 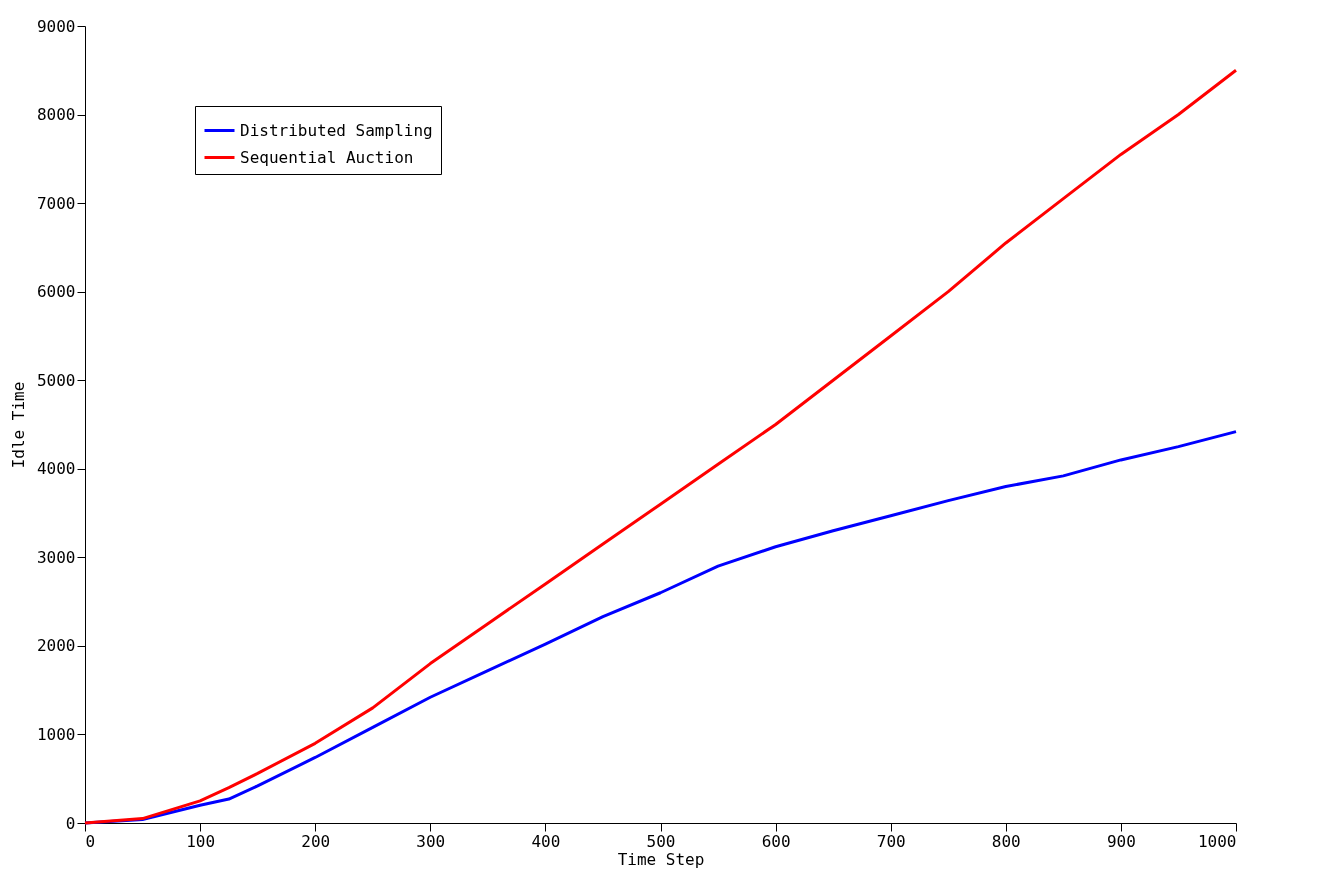 What do you see at coordinates (56, 469) in the screenshot?
I see `y-tick-label: 4000` at bounding box center [56, 469].